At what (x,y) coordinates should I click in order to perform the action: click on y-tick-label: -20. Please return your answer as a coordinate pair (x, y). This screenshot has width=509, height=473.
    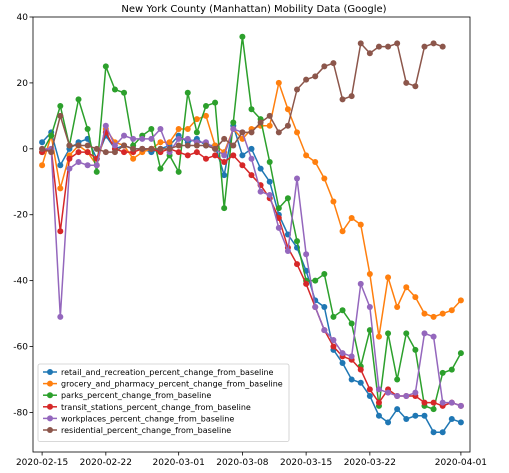
    Looking at the image, I should click on (20, 216).